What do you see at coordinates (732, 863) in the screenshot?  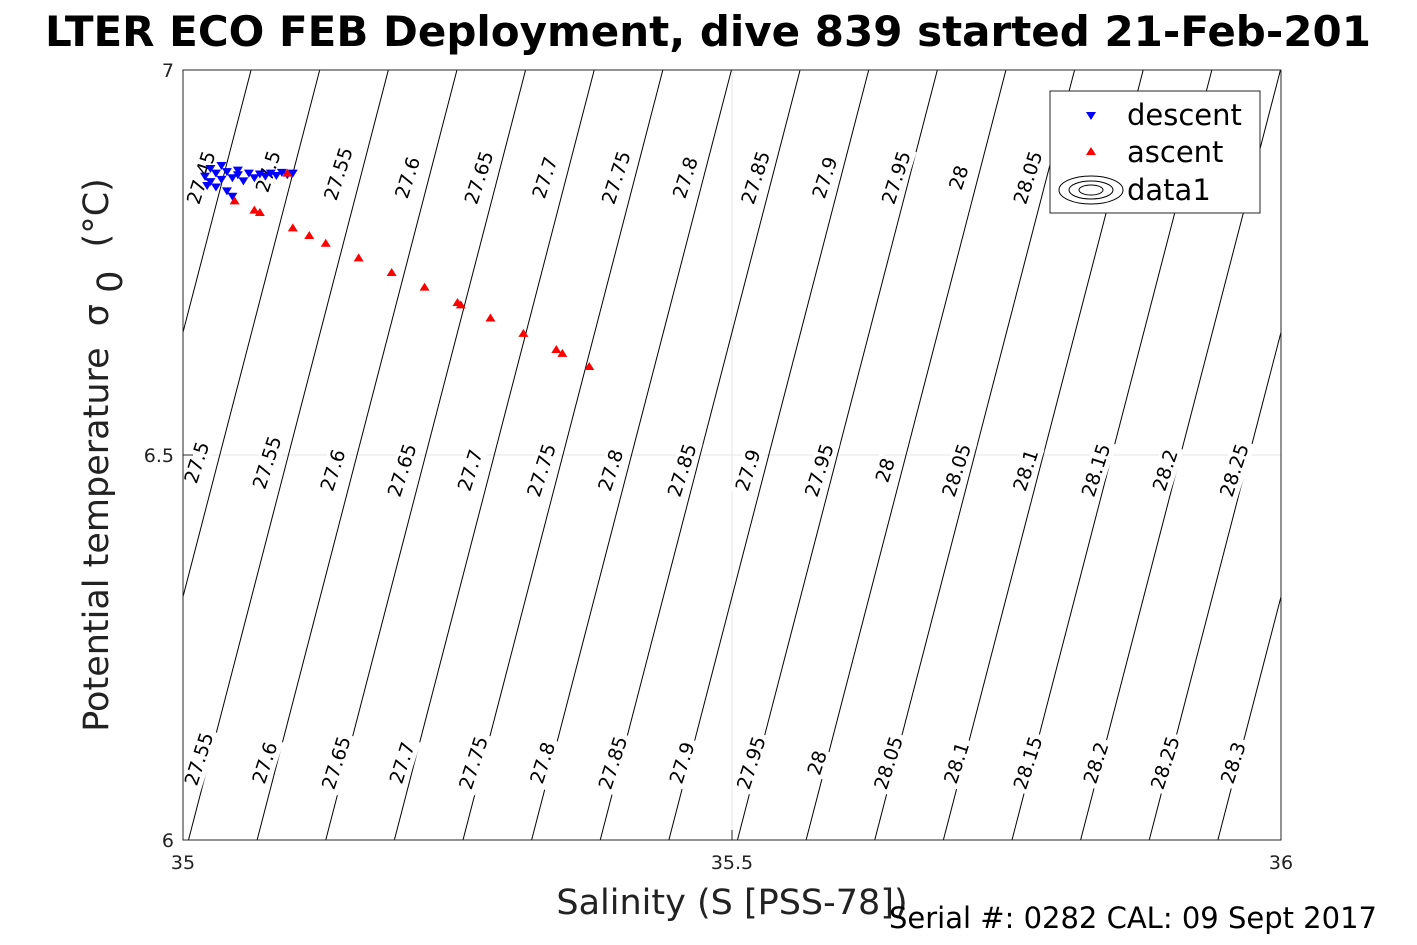 I see `x-tick-label: 35.5` at bounding box center [732, 863].